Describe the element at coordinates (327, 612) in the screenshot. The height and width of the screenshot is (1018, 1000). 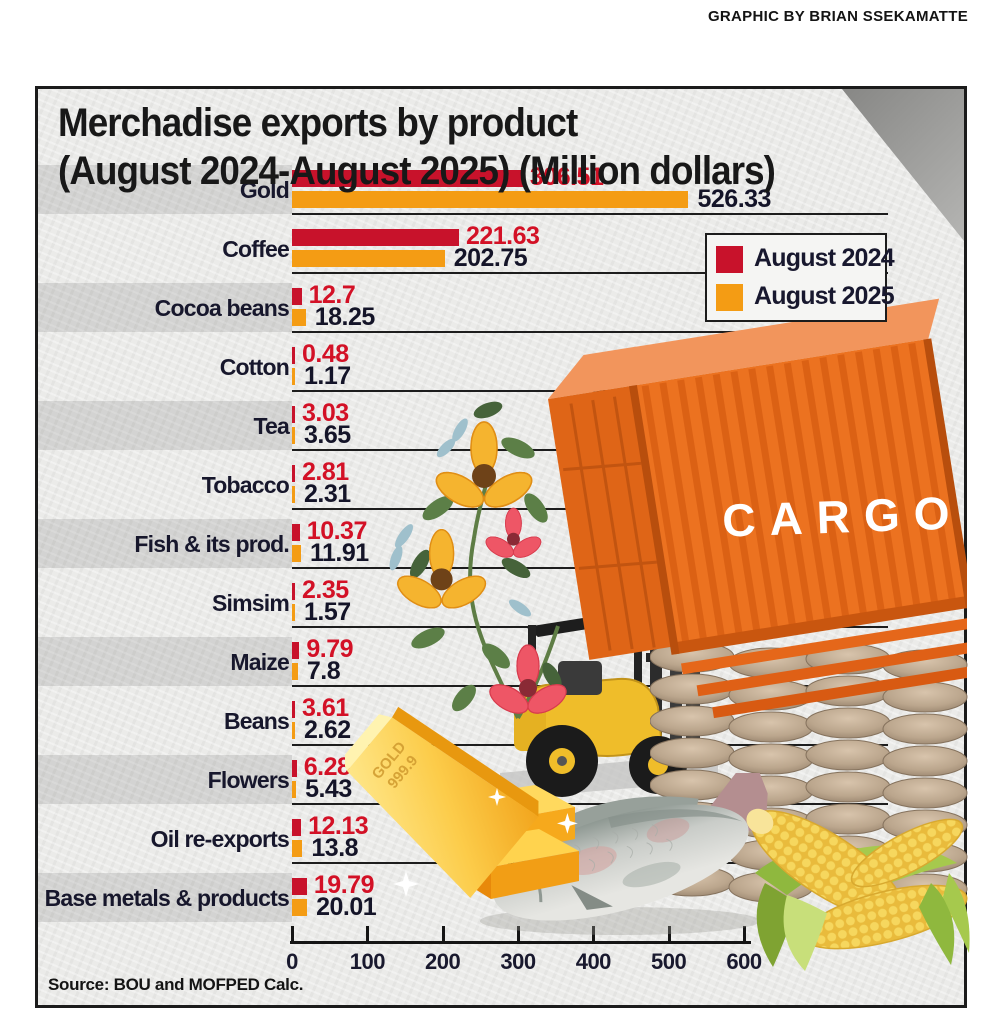
I see `value-august-2025: 1.57` at that location.